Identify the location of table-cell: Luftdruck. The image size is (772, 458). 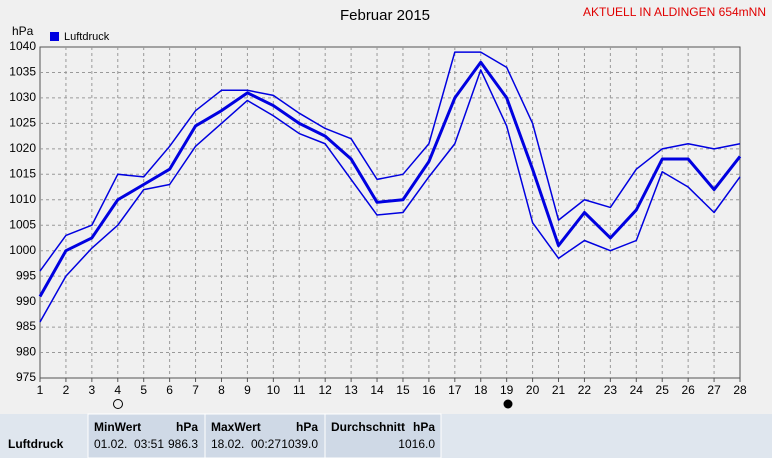
(36, 444).